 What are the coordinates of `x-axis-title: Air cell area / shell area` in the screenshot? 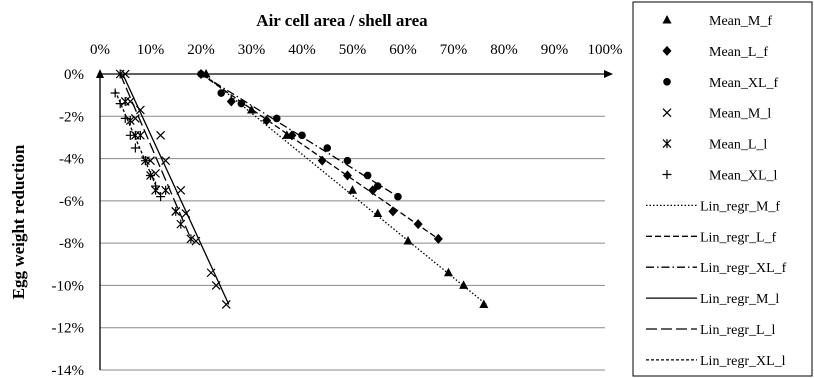 It's located at (342, 20).